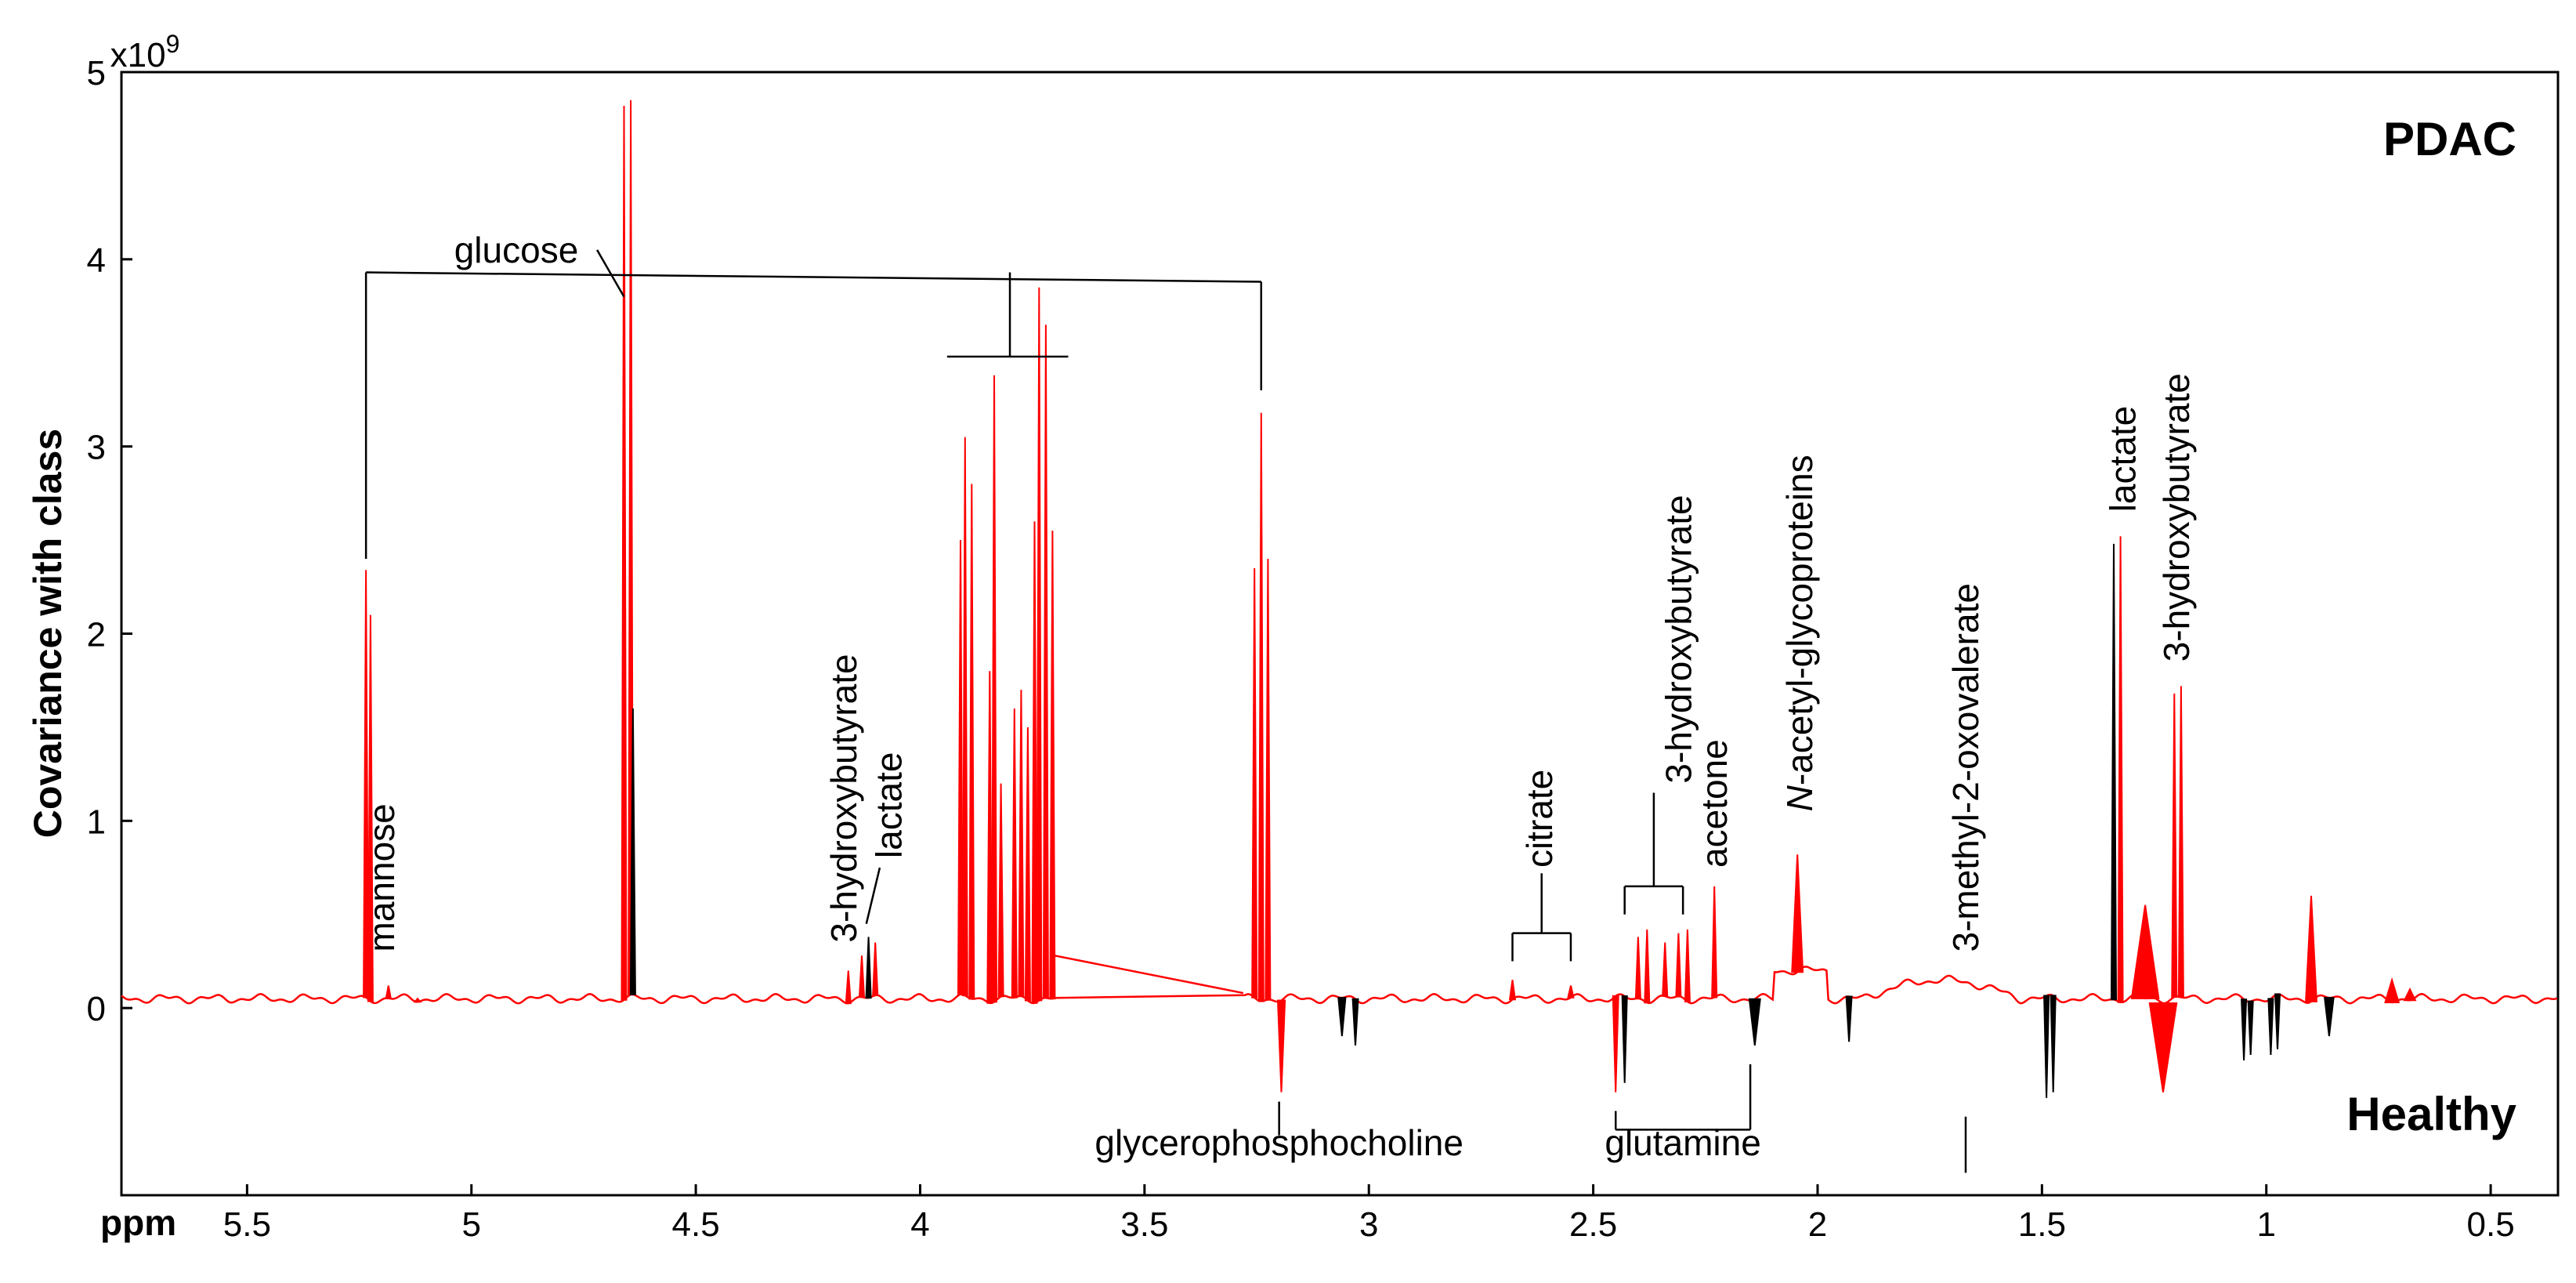 The width and height of the screenshot is (2576, 1283). I want to click on y-tick-label: 5, so click(96, 73).